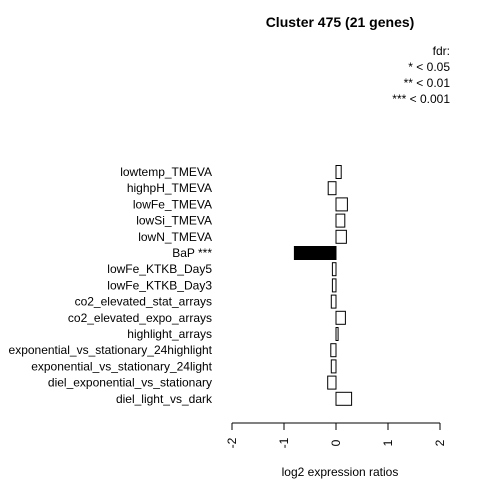  Describe the element at coordinates (164, 399) in the screenshot. I see `category-label-14: diel_light_vs_dark` at that location.